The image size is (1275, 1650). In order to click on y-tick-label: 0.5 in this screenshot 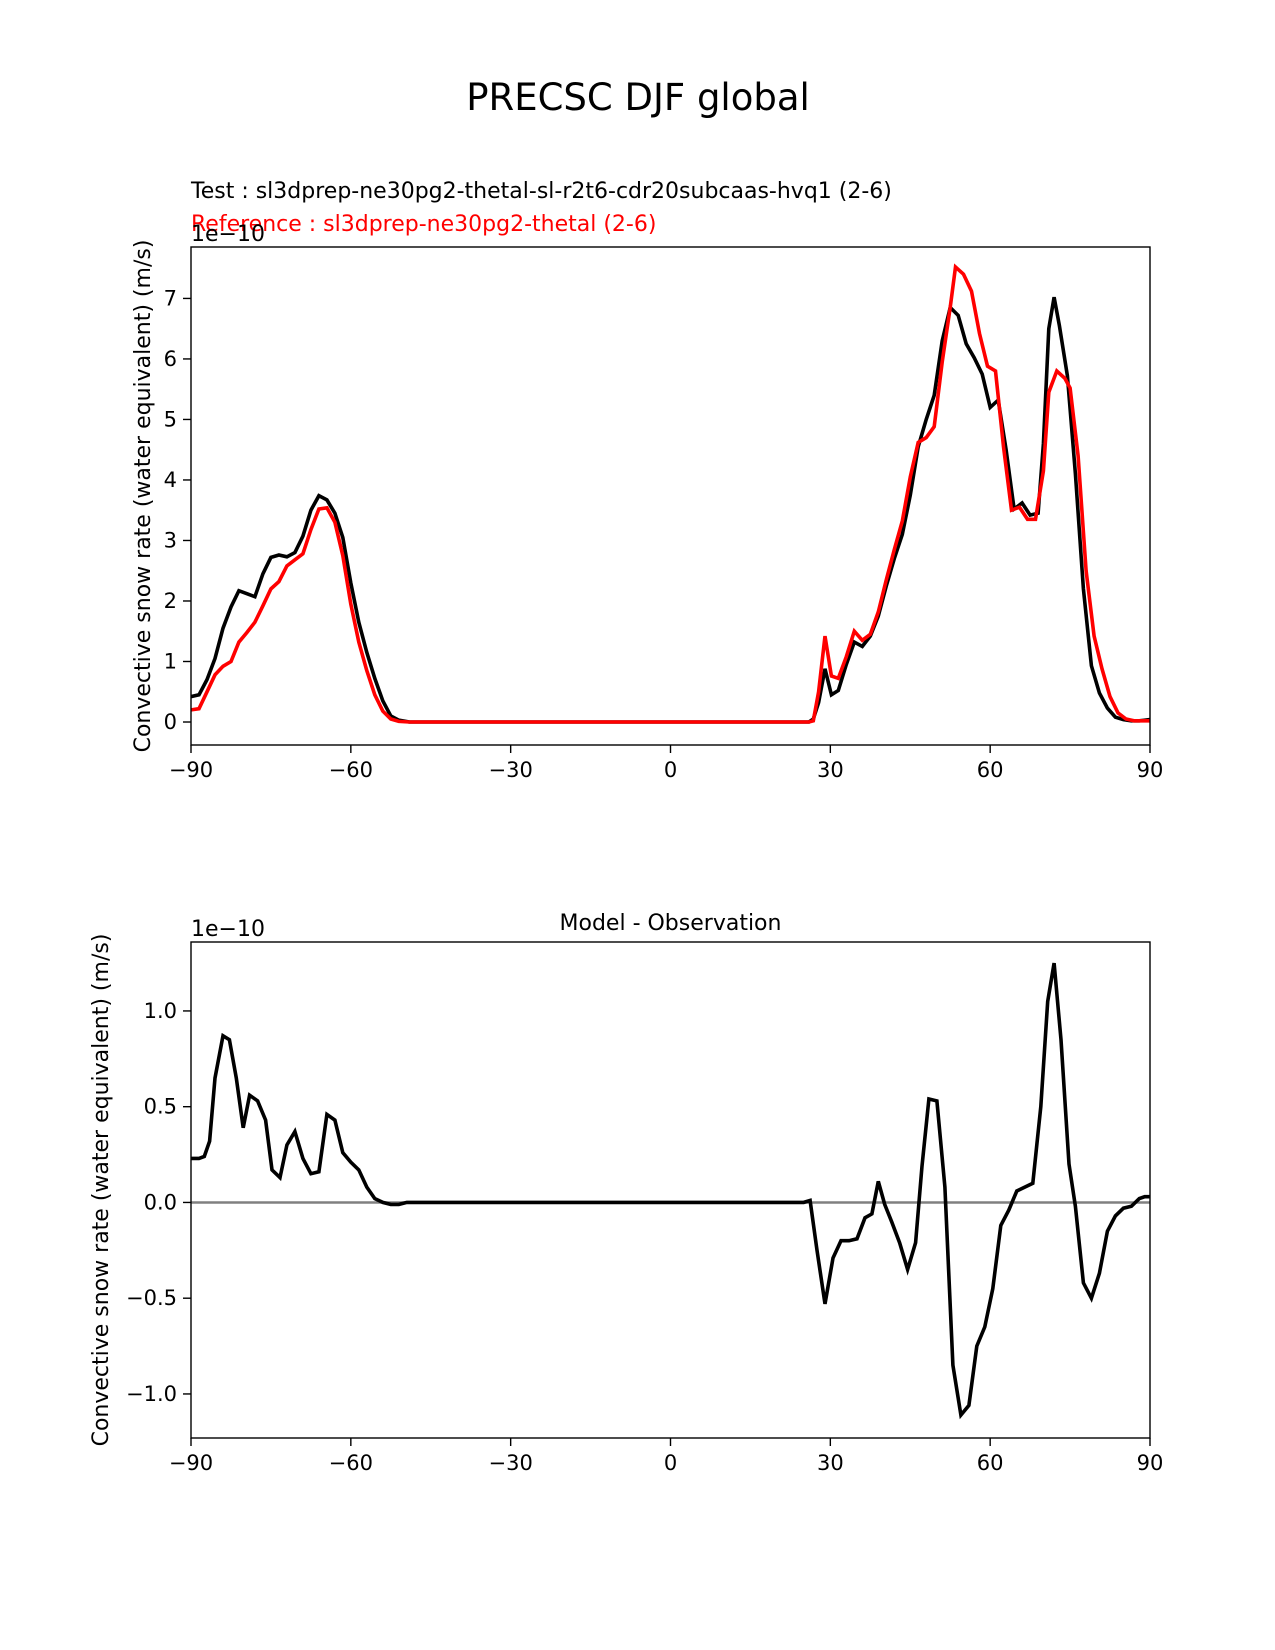, I will do `click(160, 1107)`.